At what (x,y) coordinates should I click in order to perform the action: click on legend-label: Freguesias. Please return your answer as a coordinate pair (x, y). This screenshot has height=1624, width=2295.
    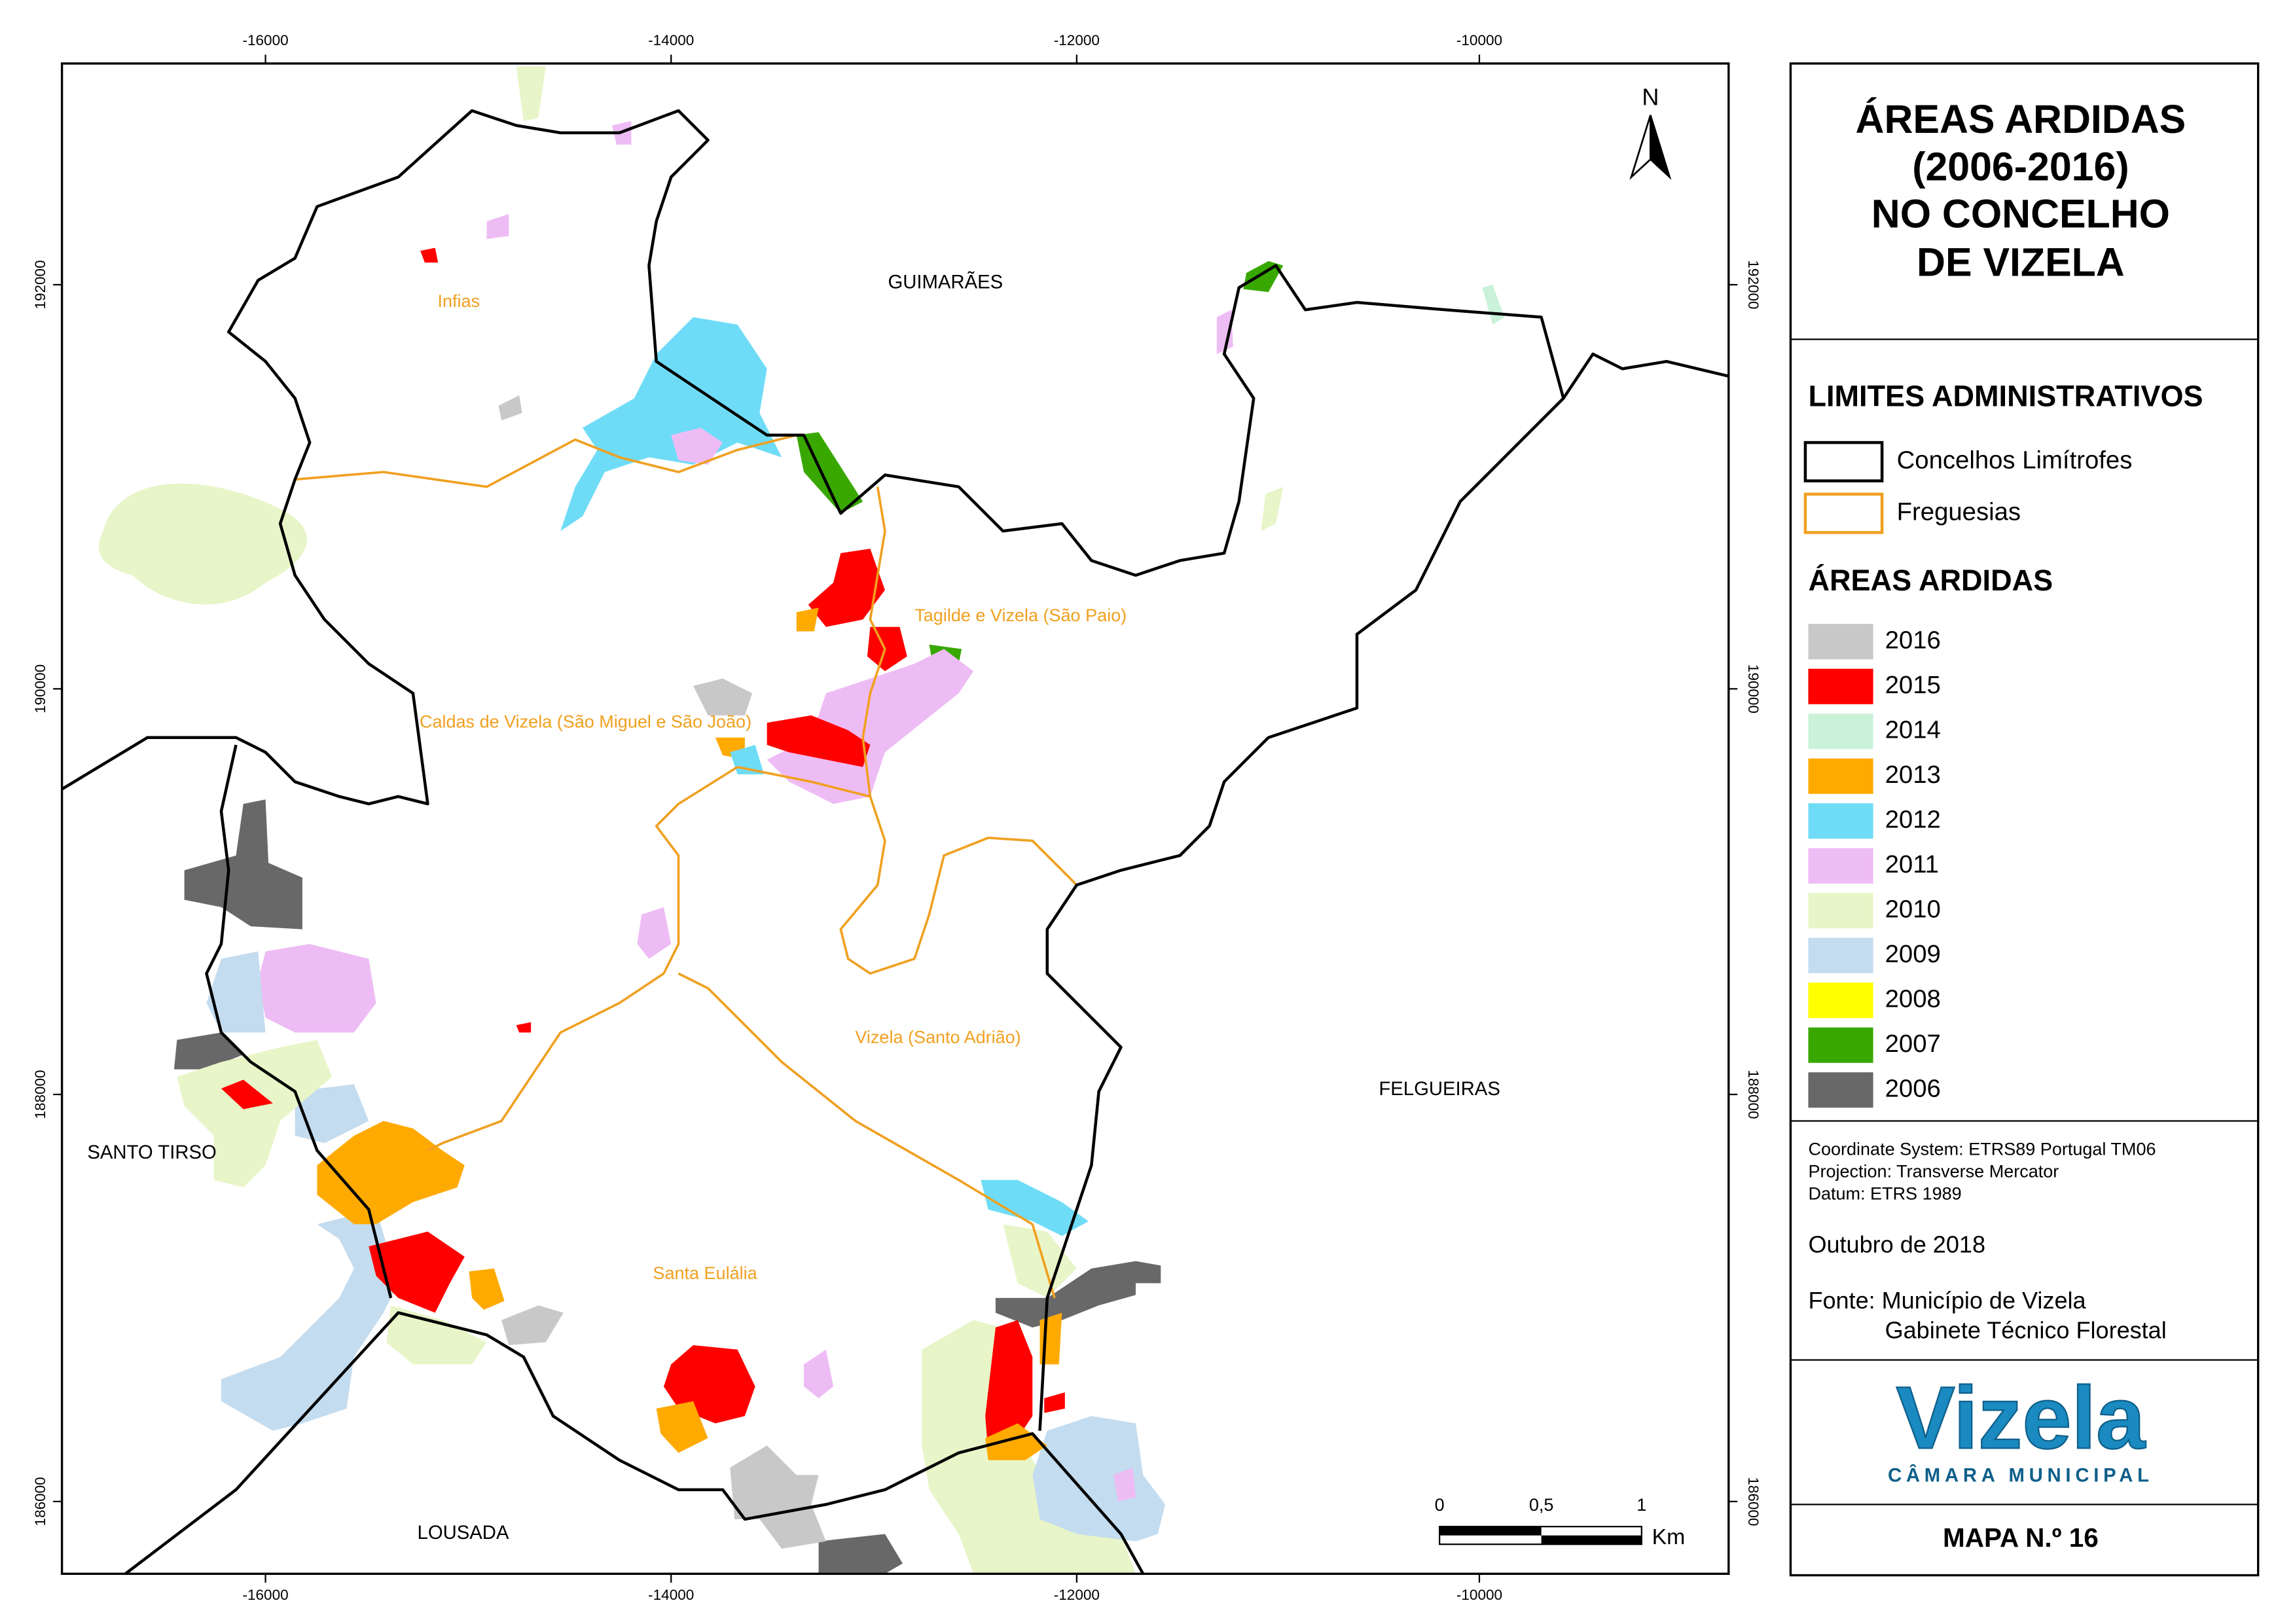
    Looking at the image, I should click on (1959, 511).